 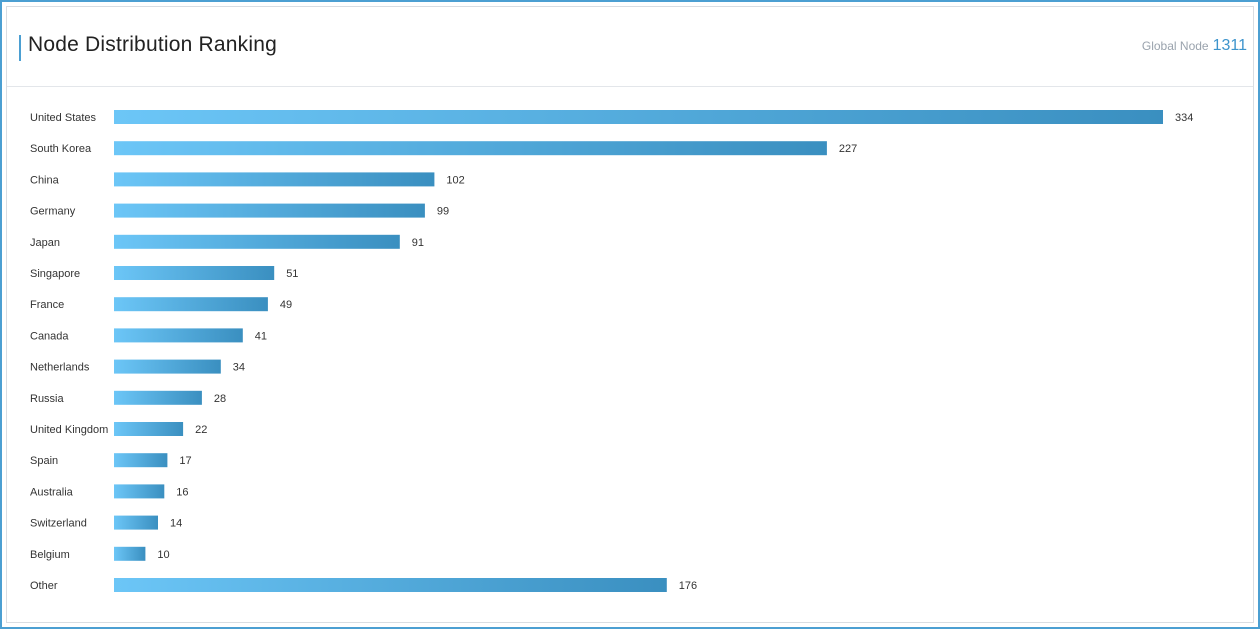 I want to click on value-label-australia: 16, so click(x=182, y=492).